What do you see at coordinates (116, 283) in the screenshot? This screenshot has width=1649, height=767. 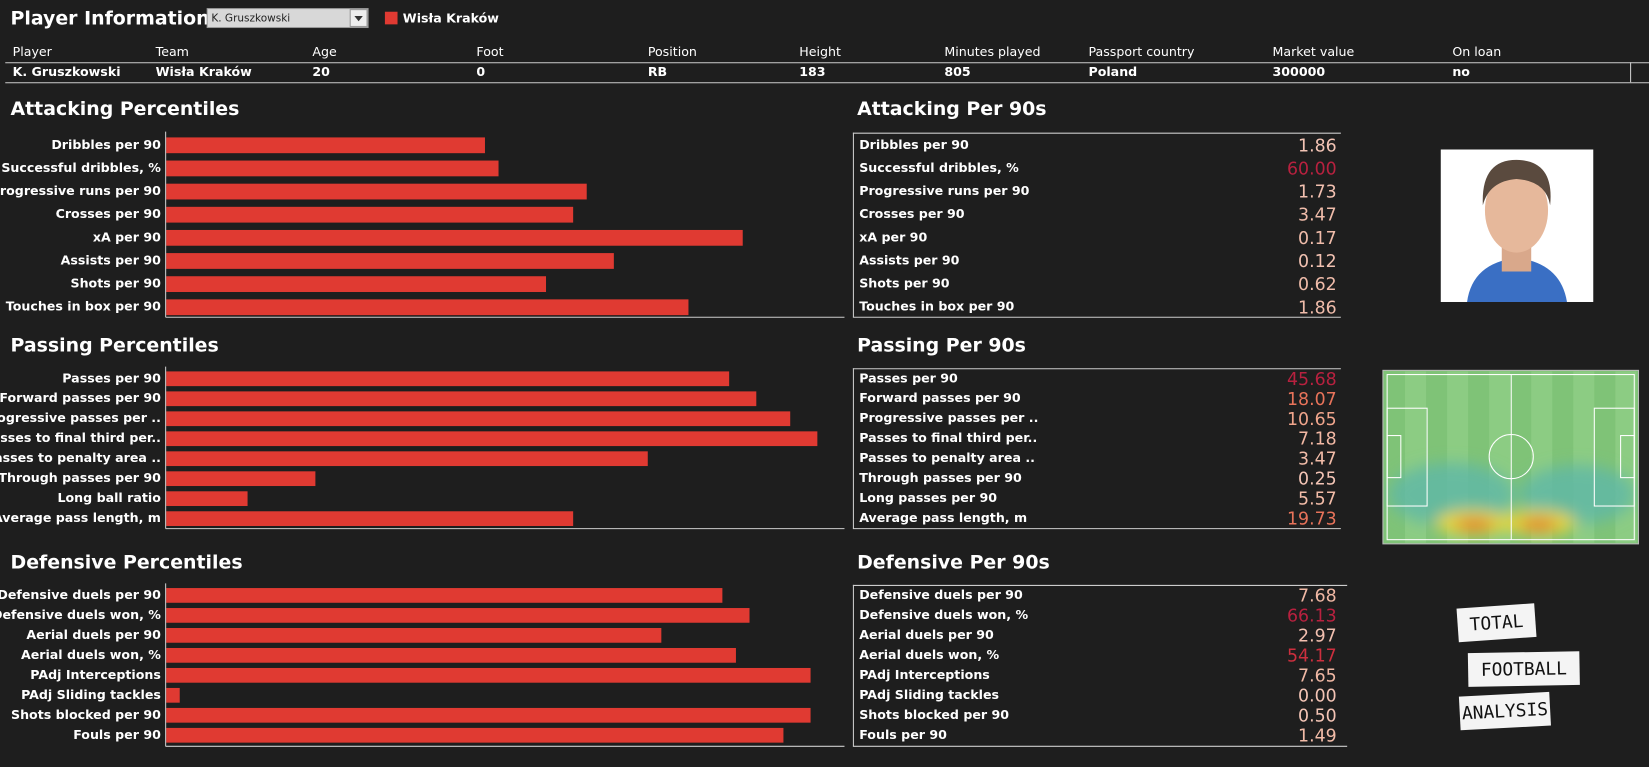 I see `category-label: Shots per 90` at bounding box center [116, 283].